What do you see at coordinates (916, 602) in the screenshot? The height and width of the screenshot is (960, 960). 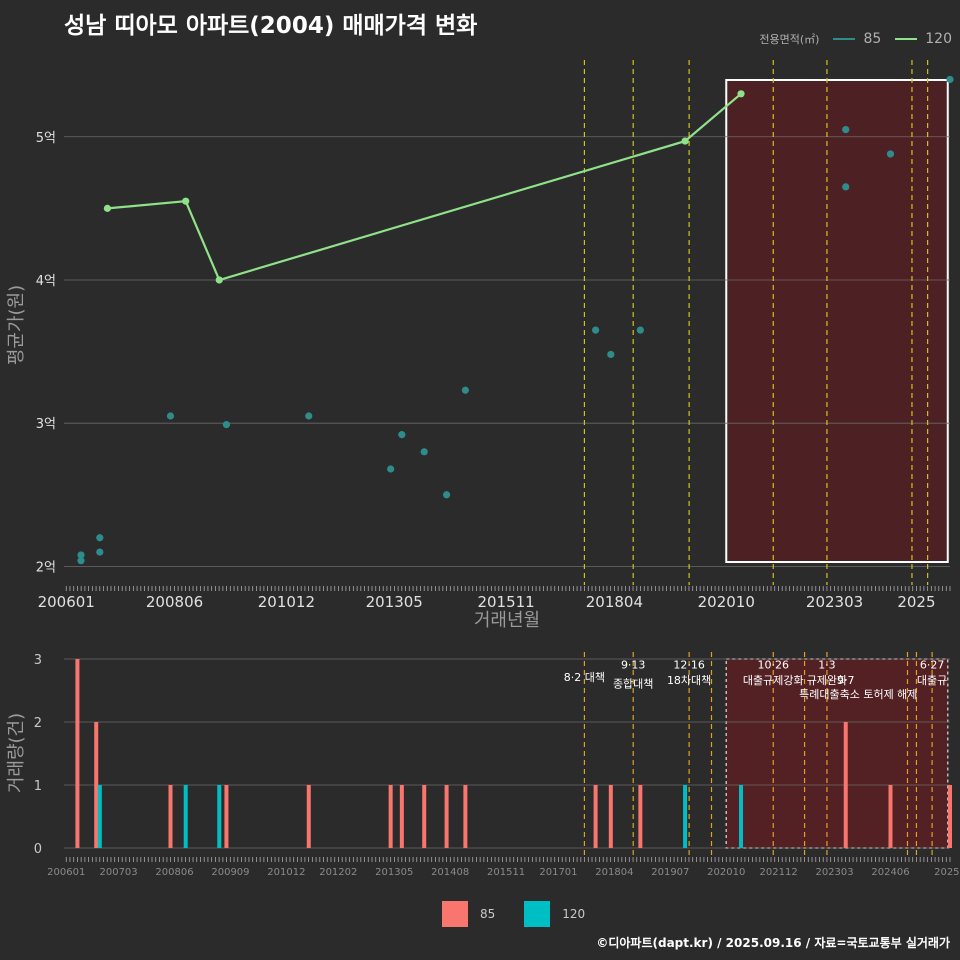 I see `x-tick-label: 2025` at bounding box center [916, 602].